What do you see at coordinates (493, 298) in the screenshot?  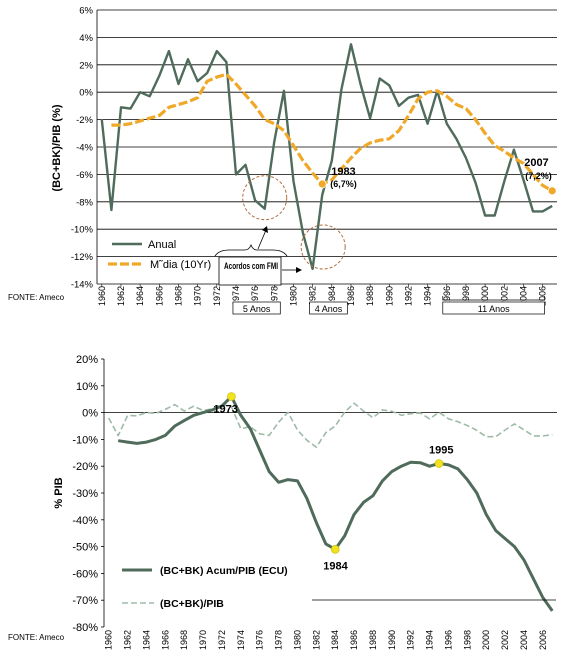 I see `chart1-period-bracket` at bounding box center [493, 298].